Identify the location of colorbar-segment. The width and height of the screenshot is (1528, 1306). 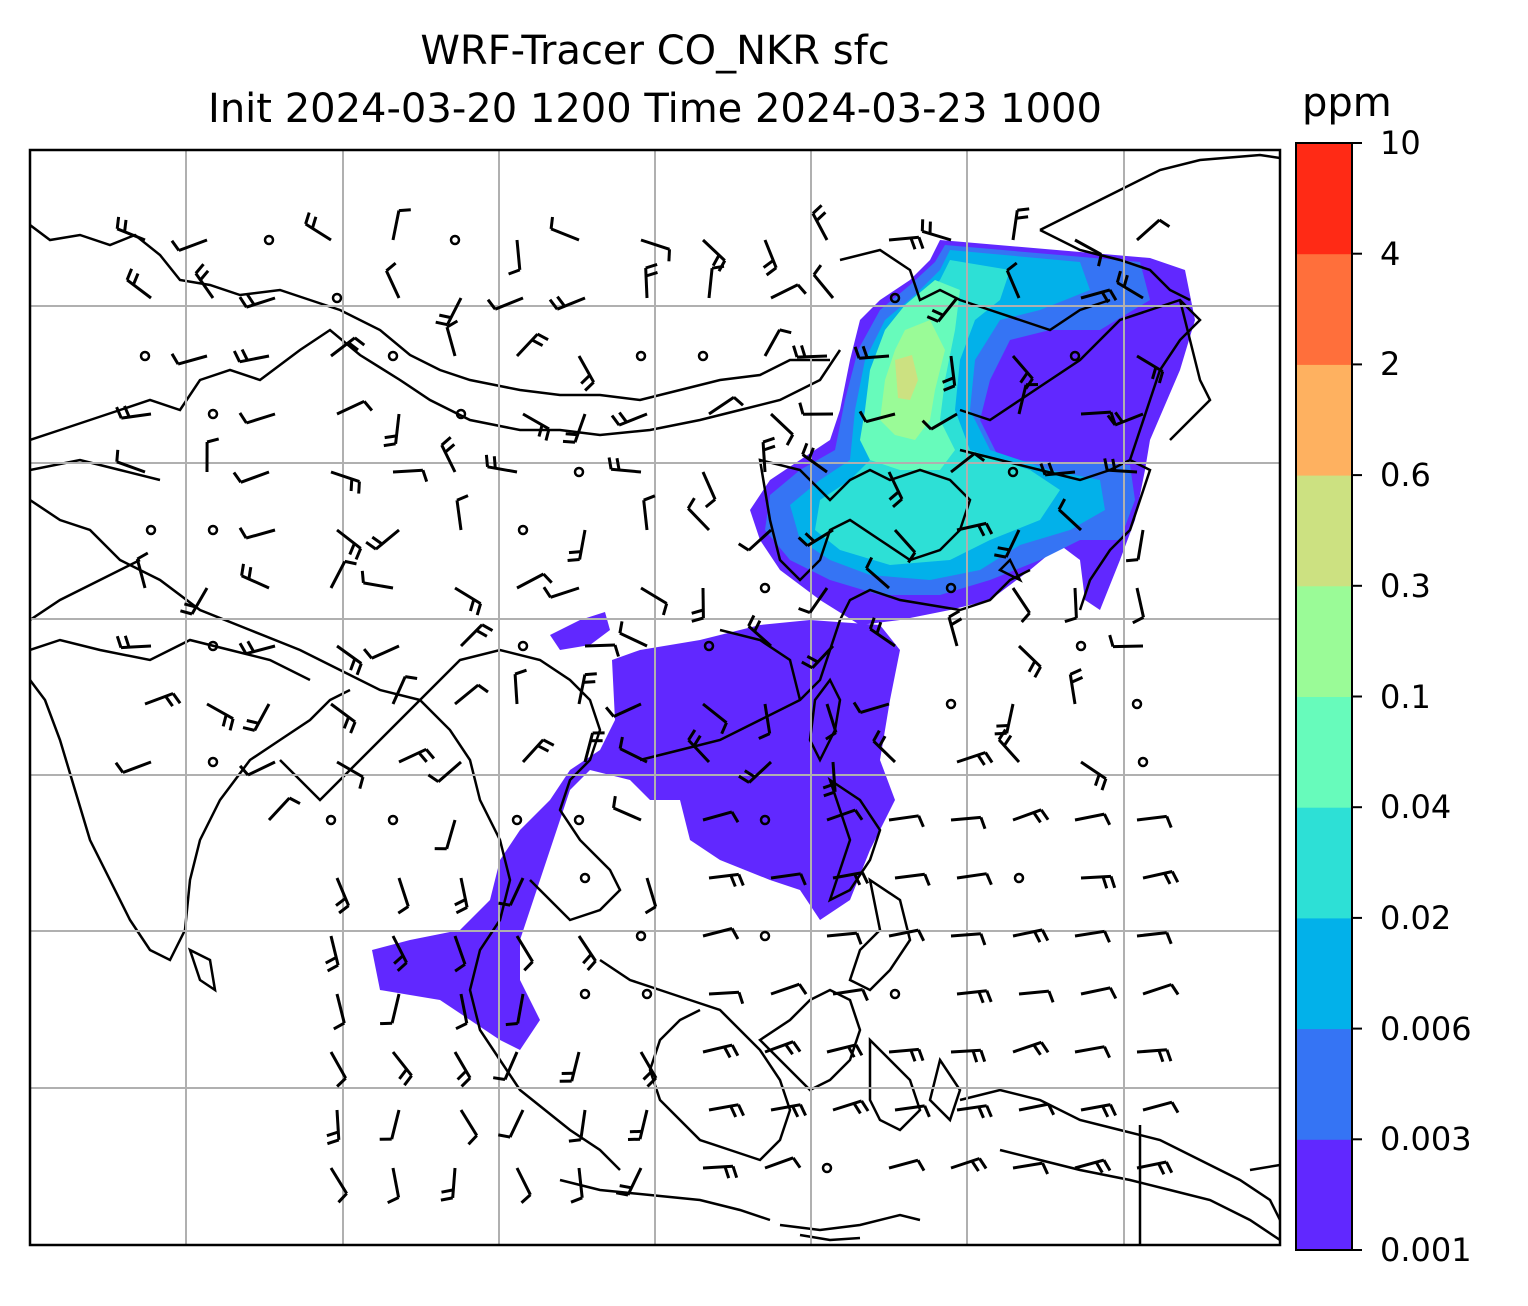
(1324, 1195).